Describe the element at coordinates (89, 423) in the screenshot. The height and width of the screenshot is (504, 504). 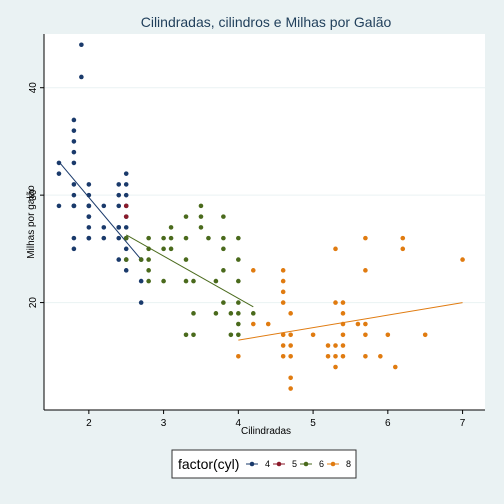
I see `x-tick-label: 2` at that location.